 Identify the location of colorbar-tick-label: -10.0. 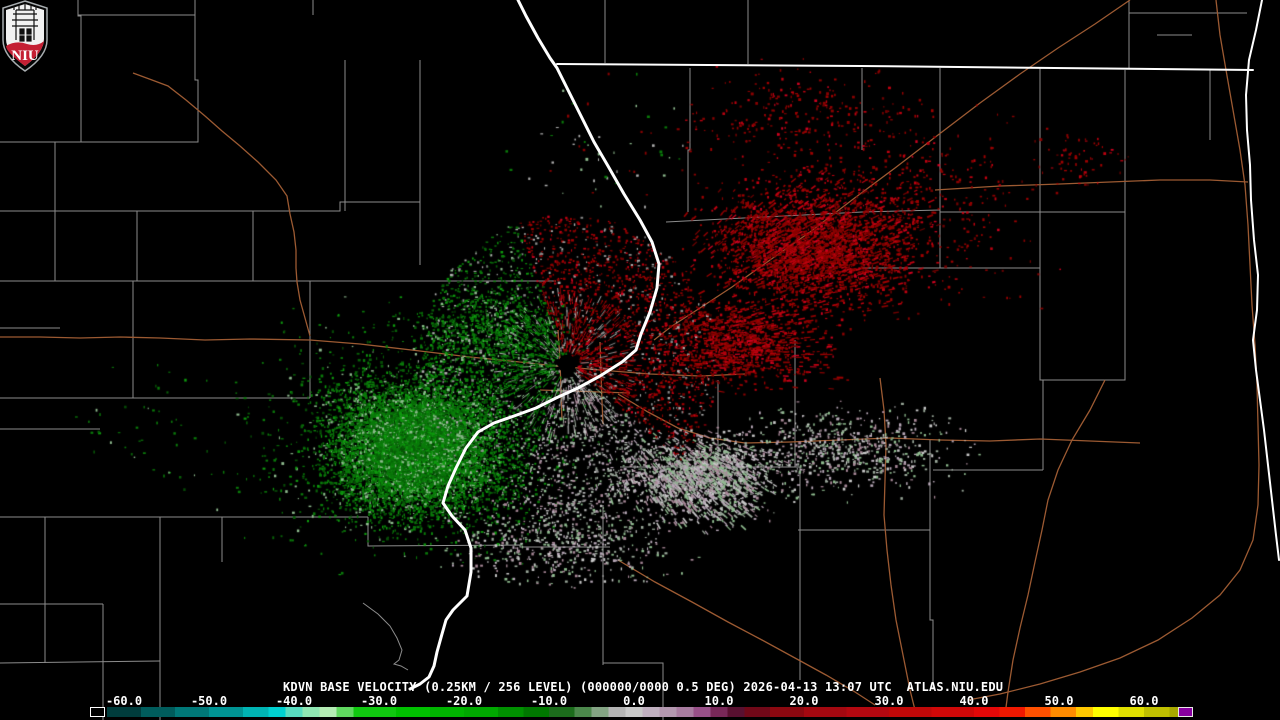
(549, 701).